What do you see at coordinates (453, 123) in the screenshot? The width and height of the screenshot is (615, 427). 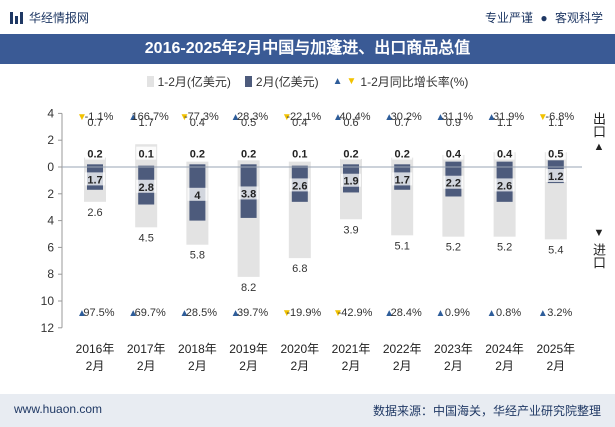 I see `export-cumulative-label: 0.9` at bounding box center [453, 123].